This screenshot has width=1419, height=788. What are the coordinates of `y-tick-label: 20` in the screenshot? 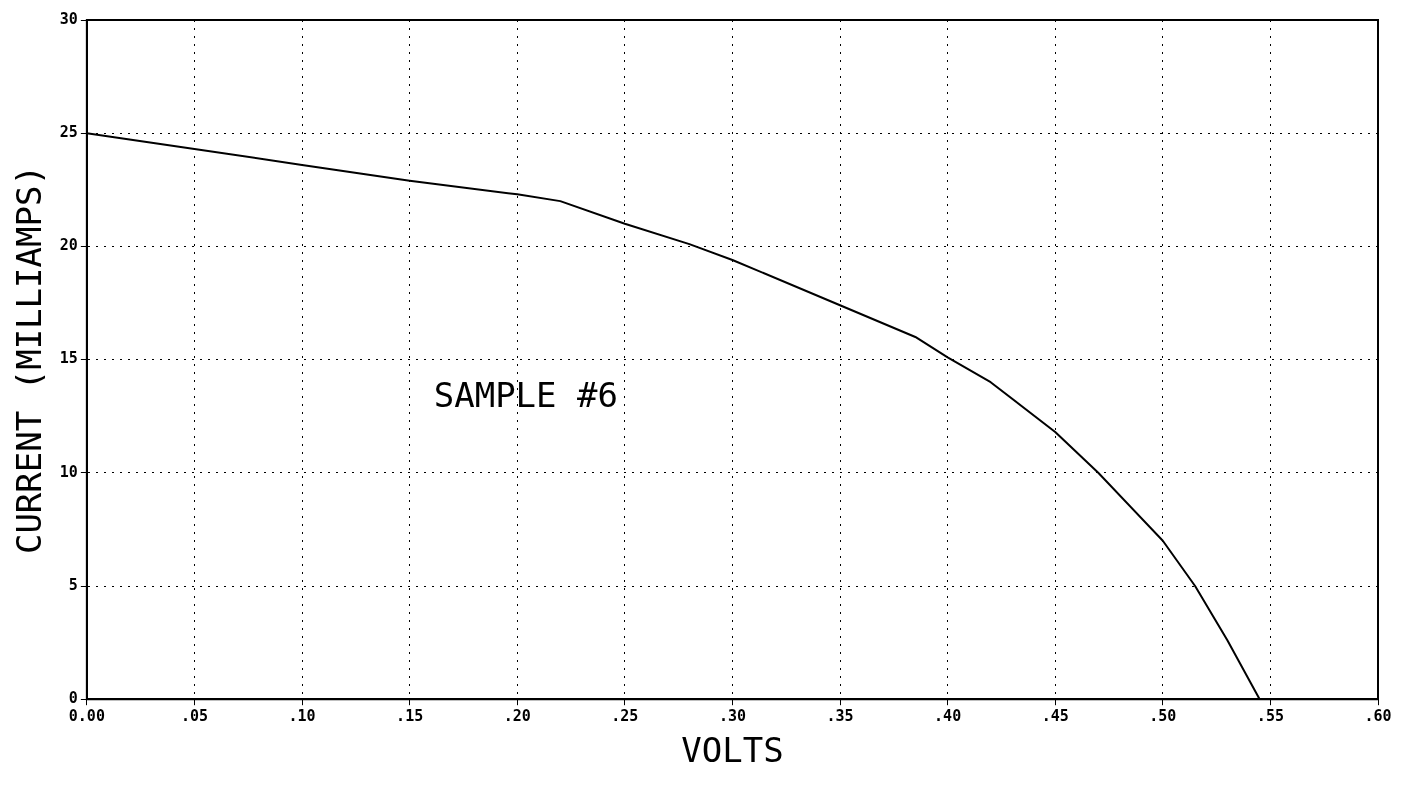 It's located at (68, 245).